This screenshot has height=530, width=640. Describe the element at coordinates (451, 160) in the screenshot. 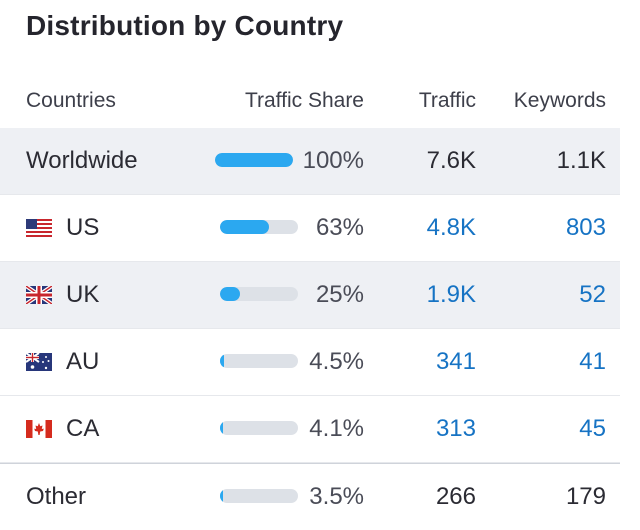

I see `traffic-value: 7.6K` at that location.